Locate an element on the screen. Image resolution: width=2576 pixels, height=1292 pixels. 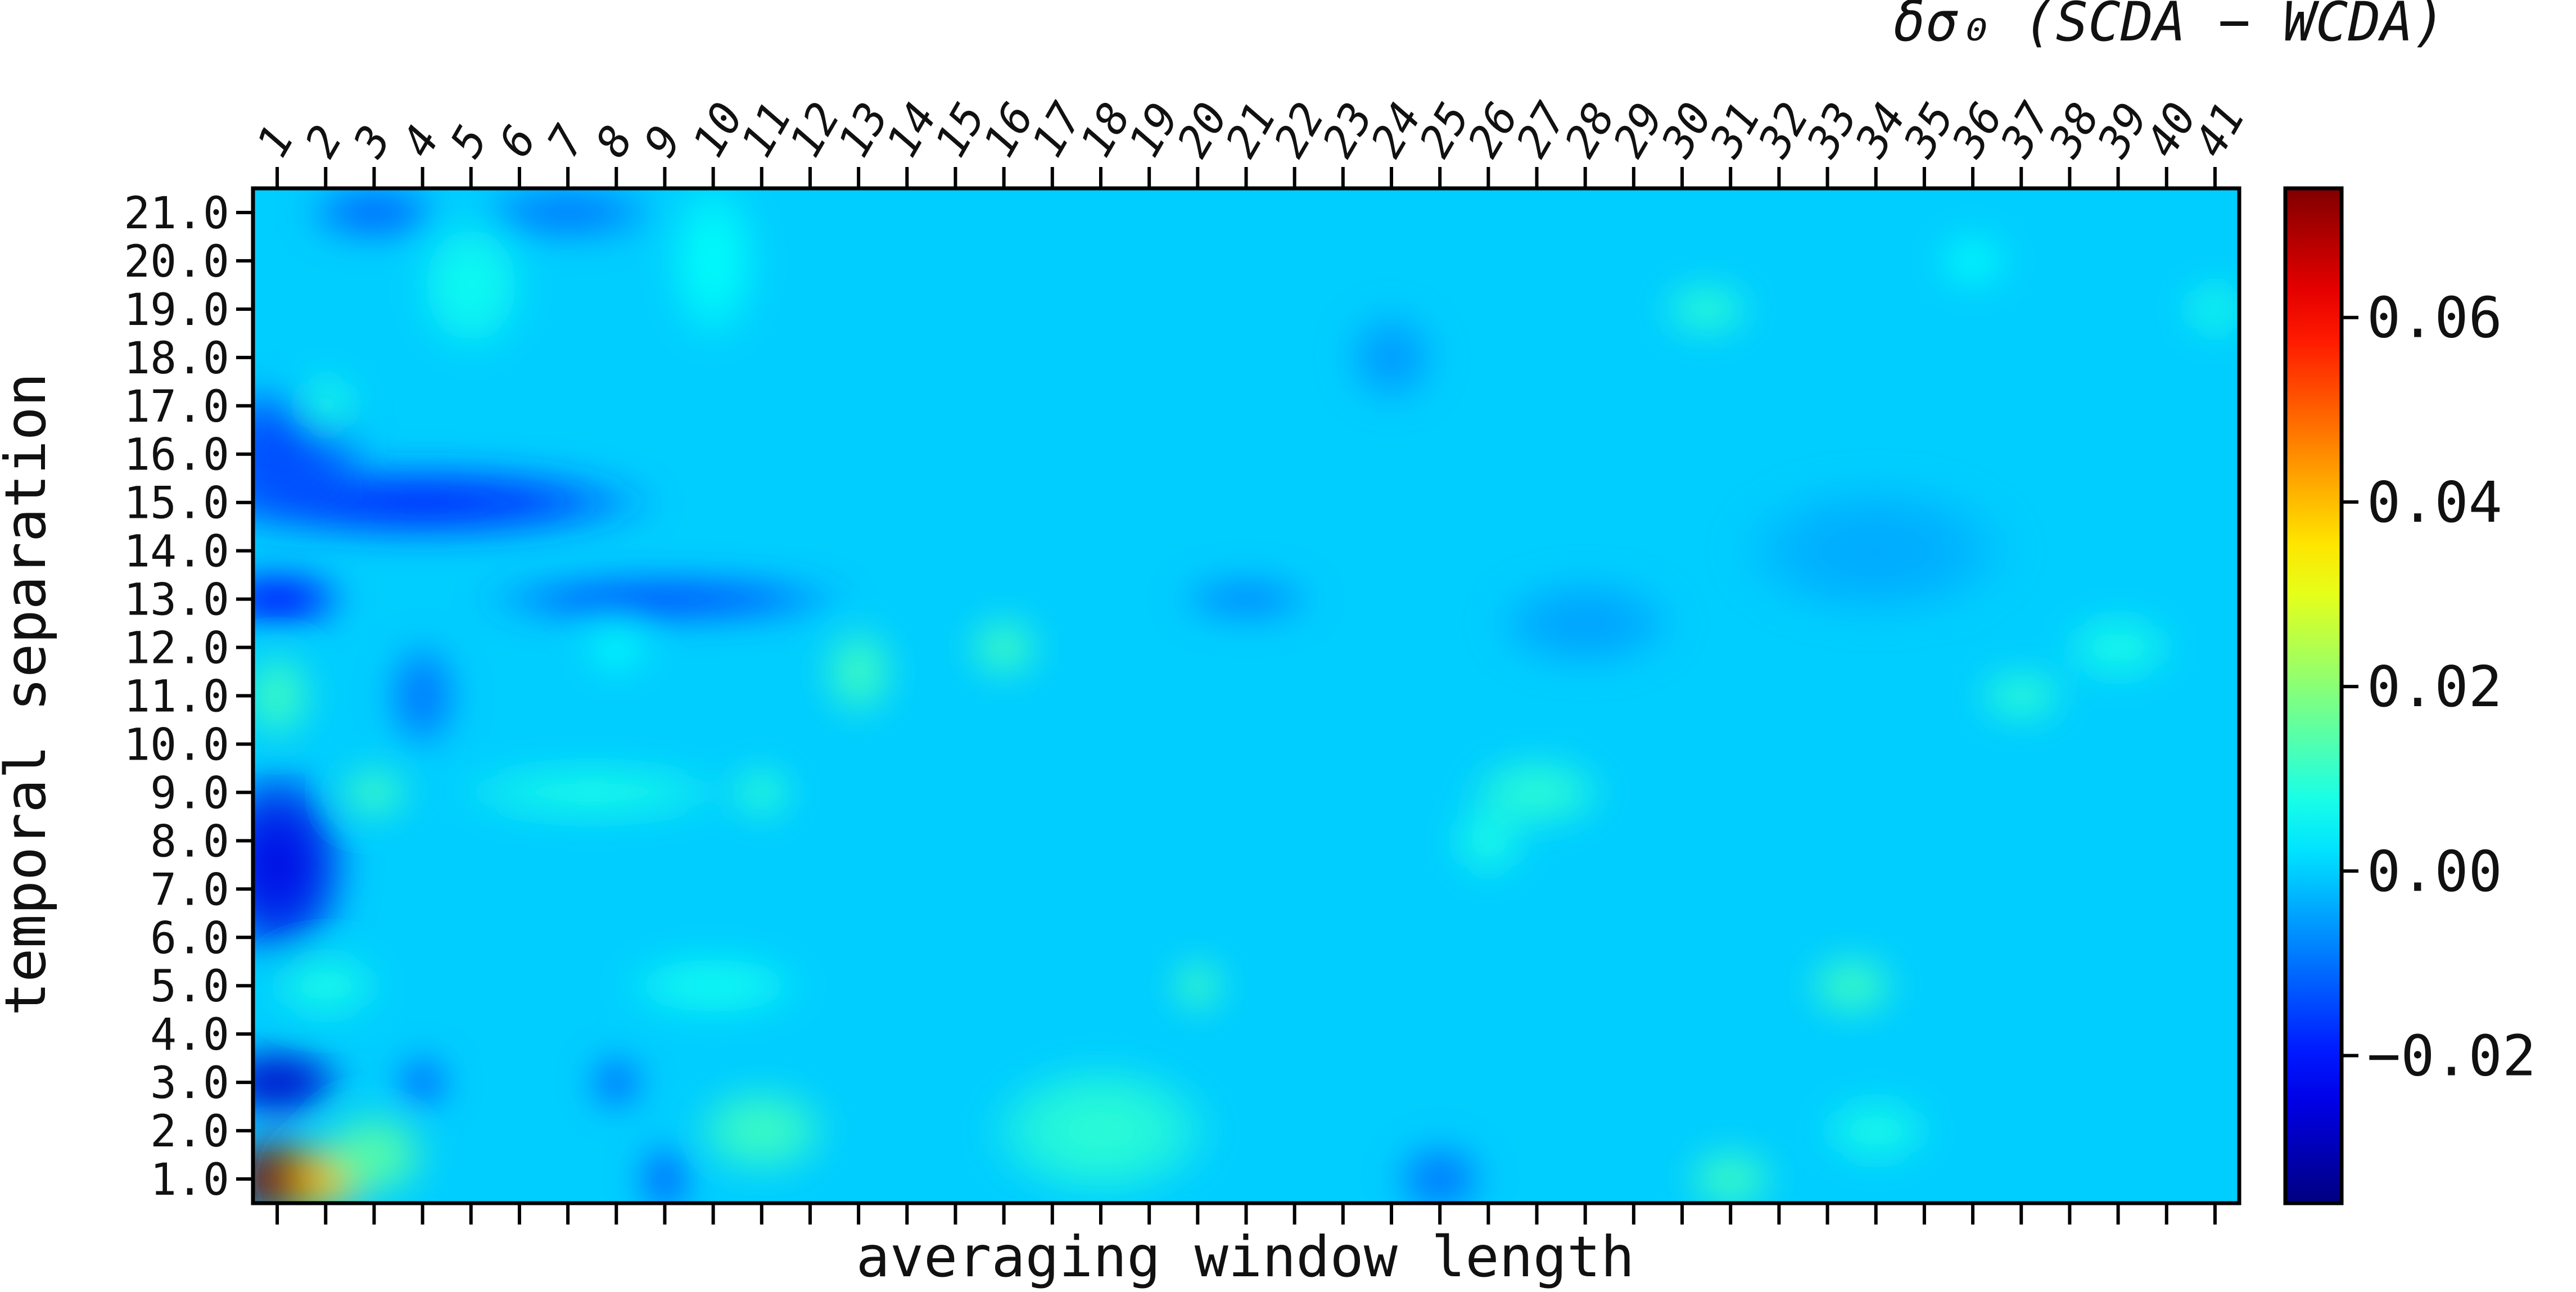
colorbar: 0.06 0.04 0.02 0.00 −0.02 is located at coordinates (2409, 695).